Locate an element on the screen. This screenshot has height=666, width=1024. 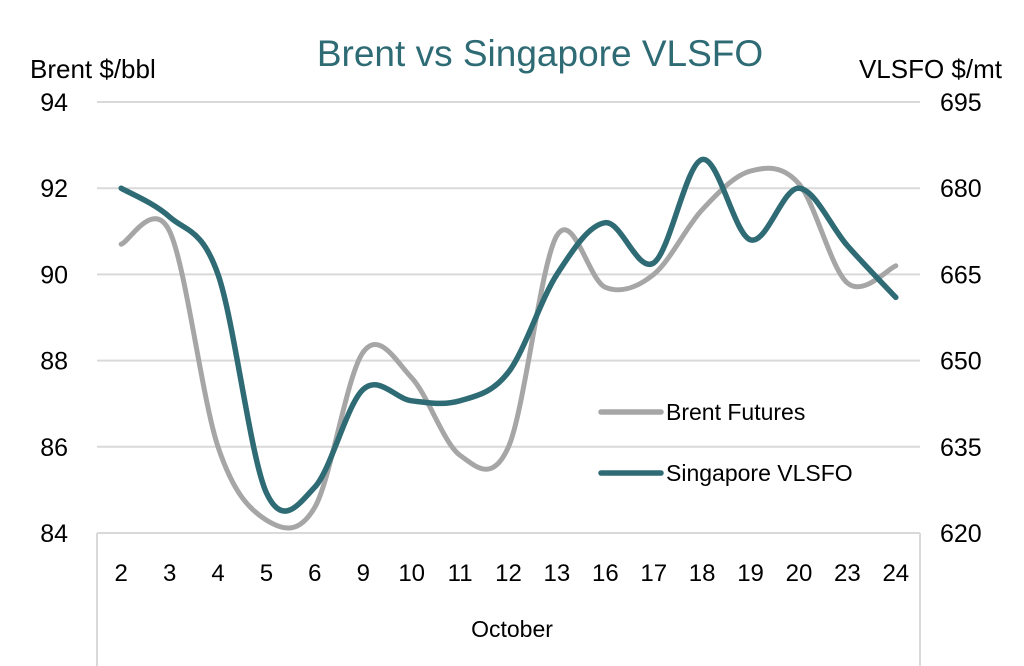
x-tick-label: 20 is located at coordinates (799, 573).